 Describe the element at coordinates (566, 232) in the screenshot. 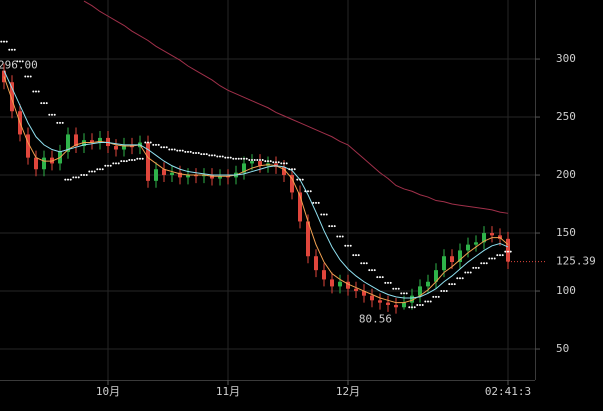

I see `y-tick-label: 150` at that location.